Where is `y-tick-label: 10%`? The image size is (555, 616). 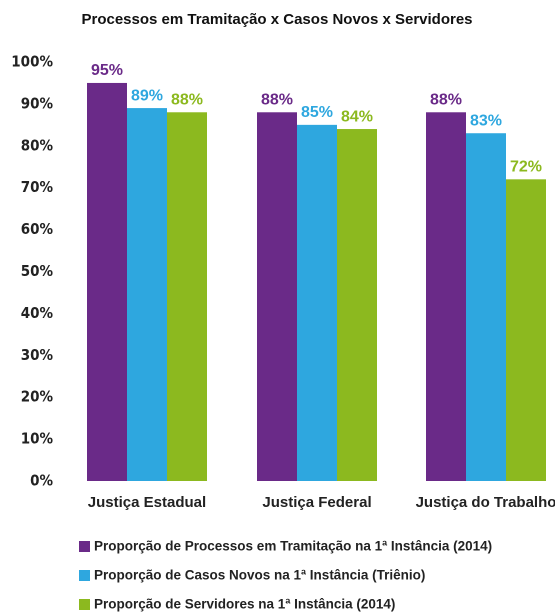 y-tick-label: 10% is located at coordinates (37, 439).